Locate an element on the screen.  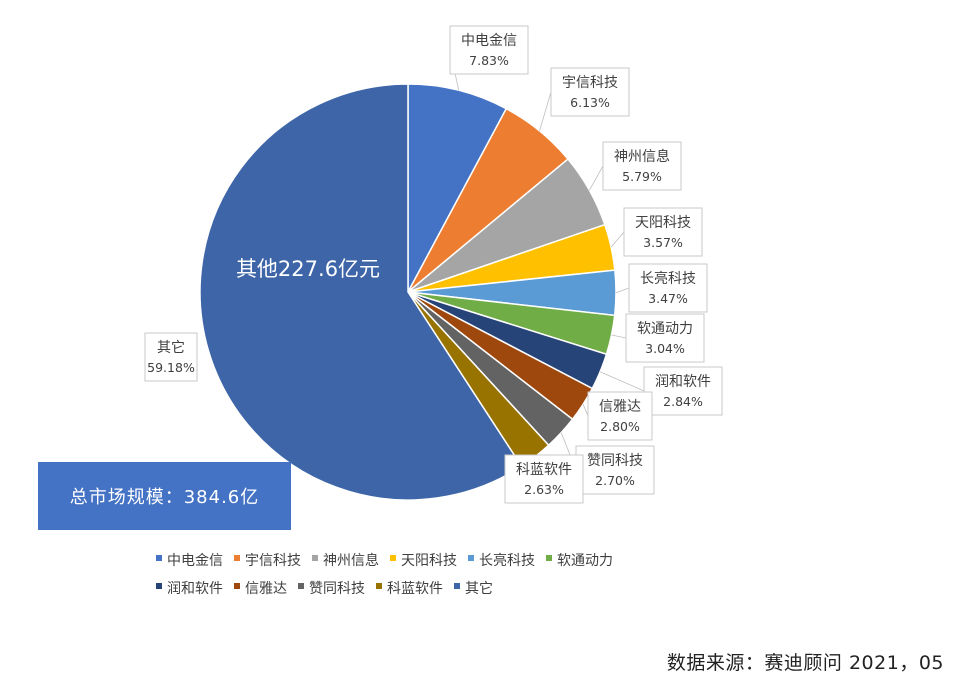
data-label: 宇信科技 6.13% is located at coordinates (590, 92).